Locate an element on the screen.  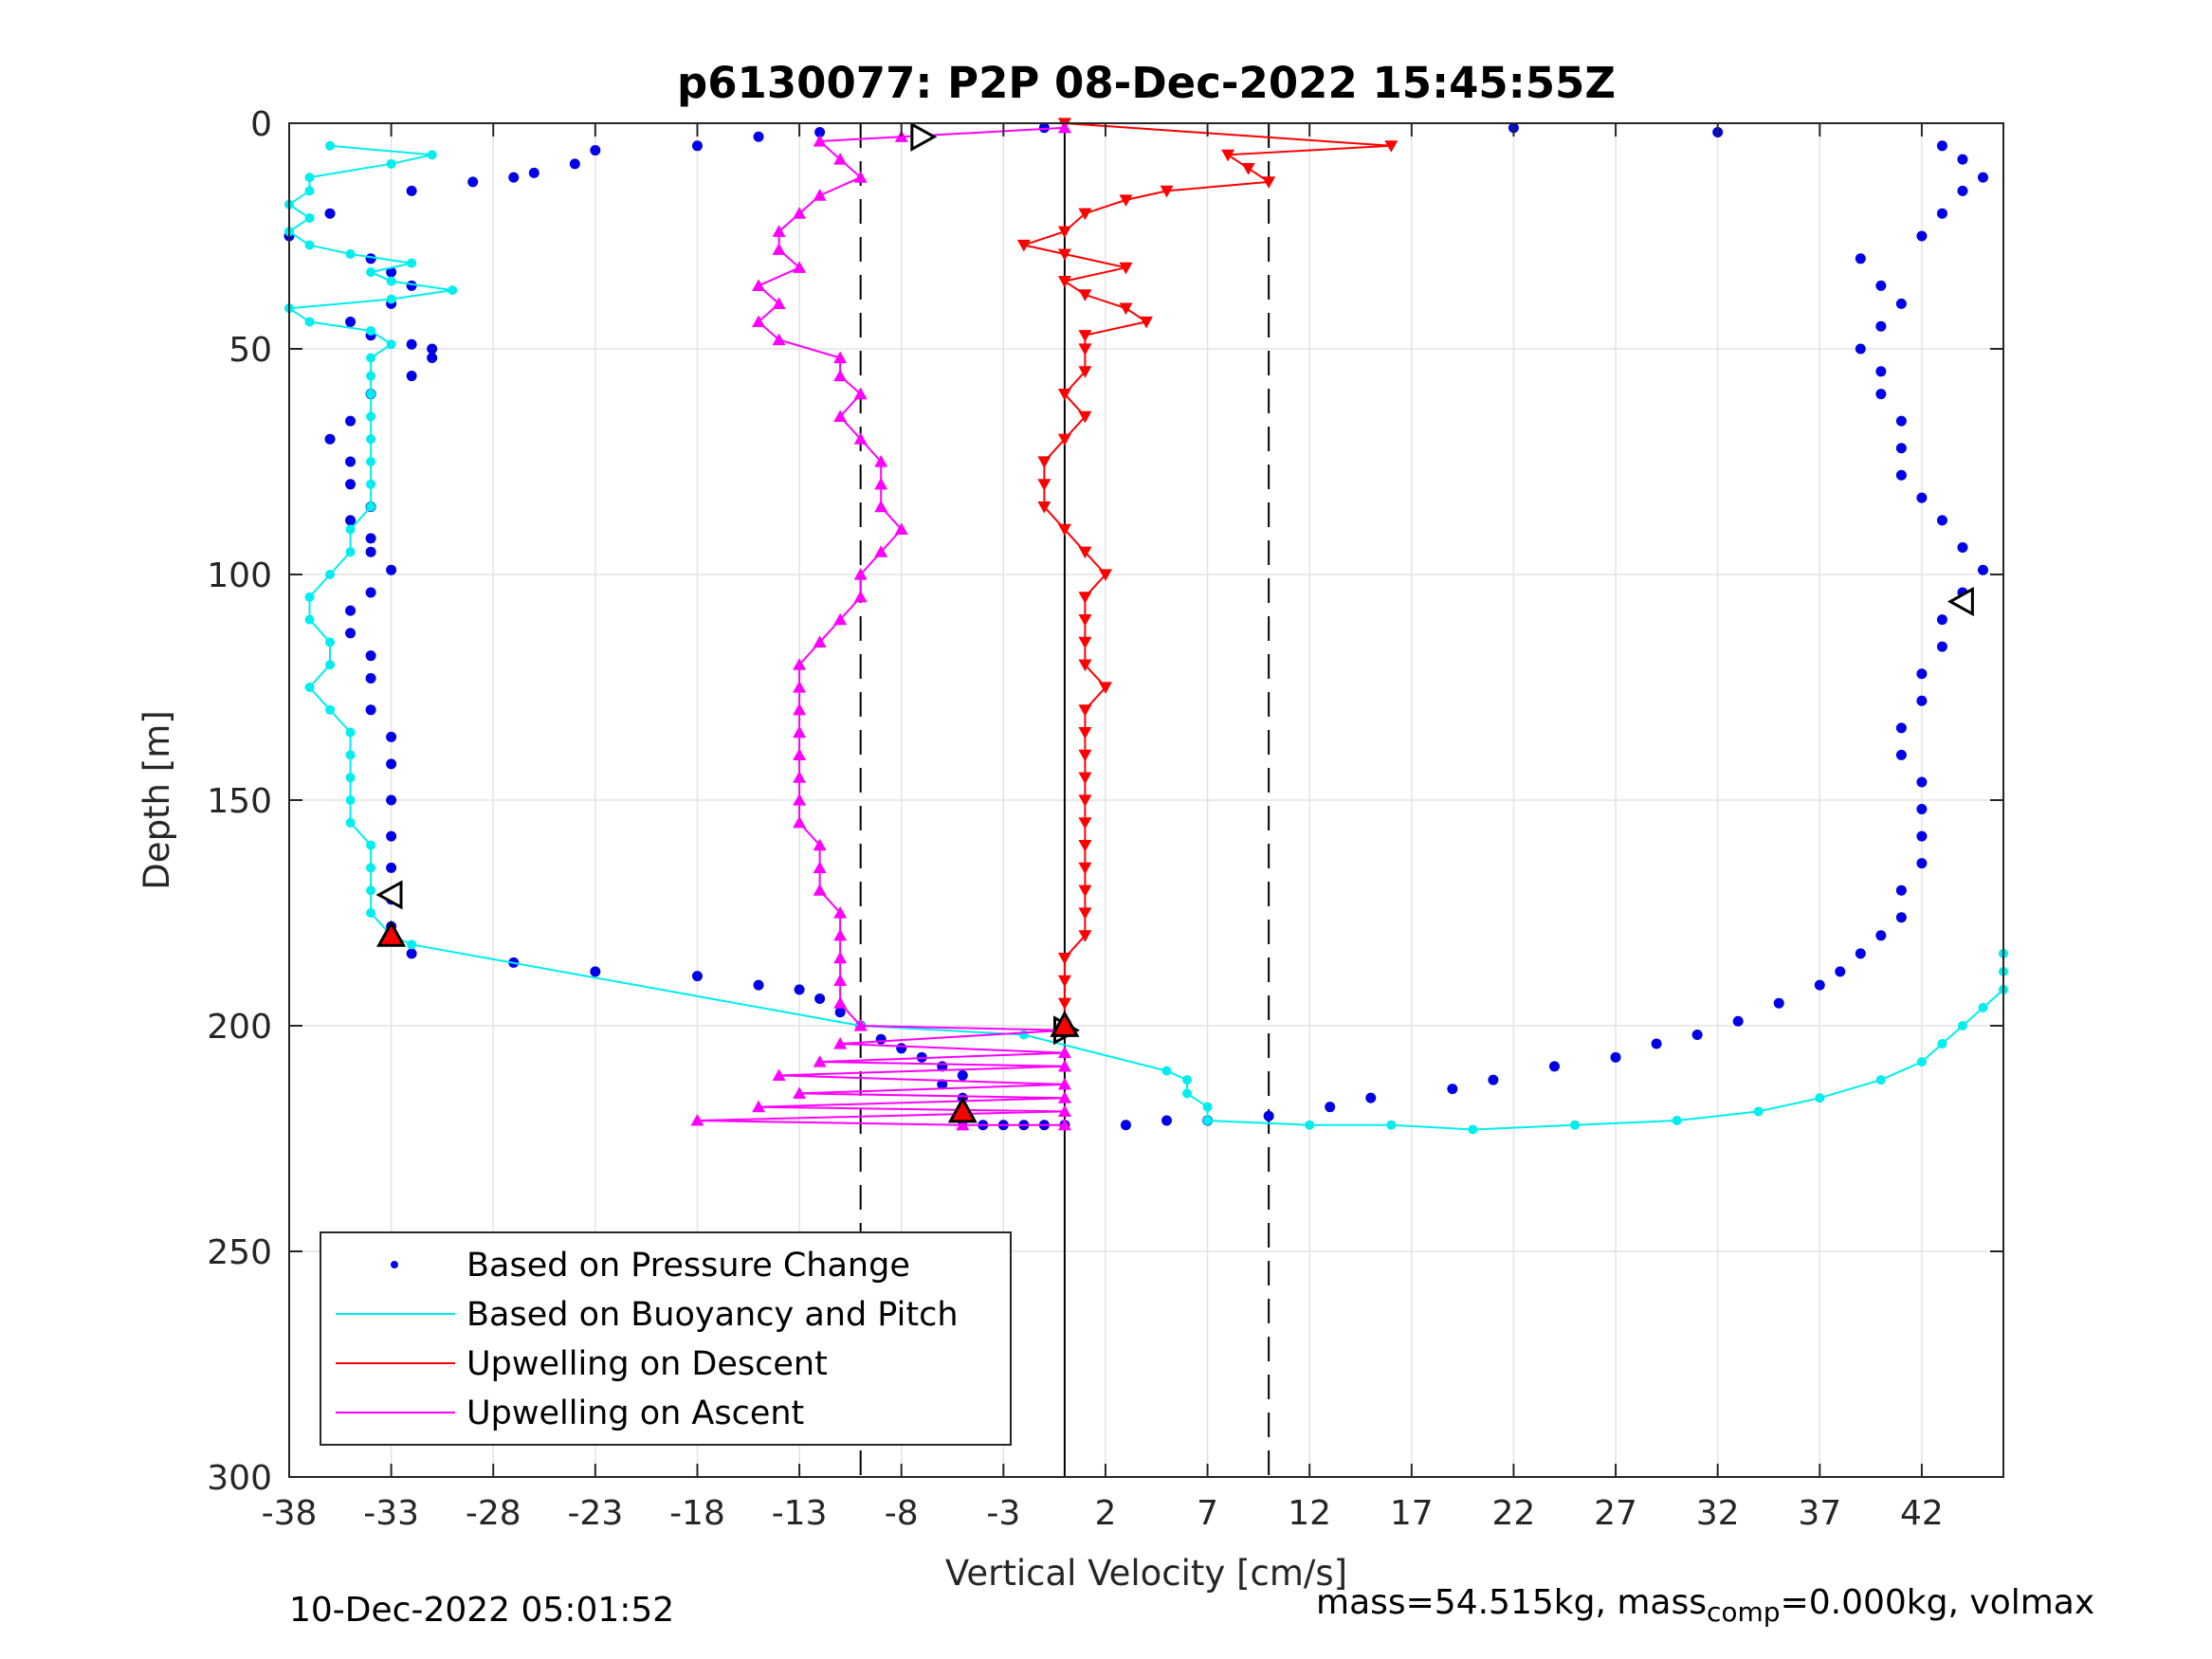
ascent-line is located at coordinates (881, 626).